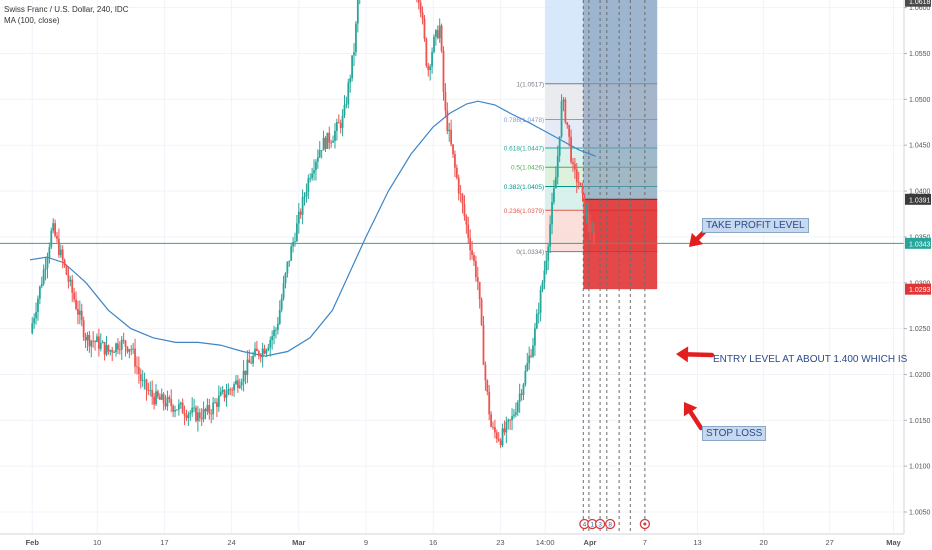  What do you see at coordinates (734, 433) in the screenshot?
I see `stop-loss-callout: STOP LOSS` at bounding box center [734, 433].